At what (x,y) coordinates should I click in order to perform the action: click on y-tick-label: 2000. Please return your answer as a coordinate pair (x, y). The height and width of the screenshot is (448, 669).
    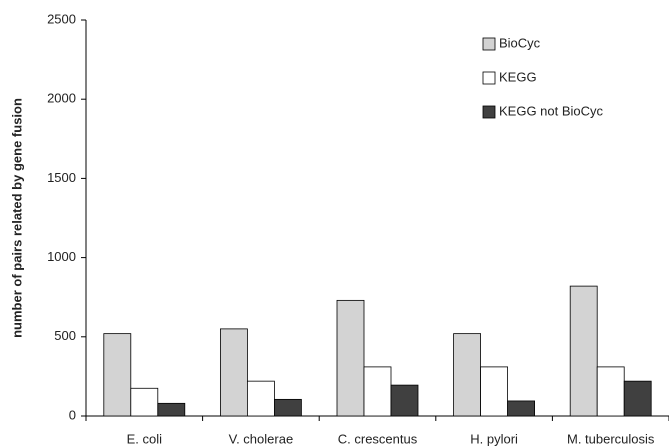
    Looking at the image, I should click on (61, 98).